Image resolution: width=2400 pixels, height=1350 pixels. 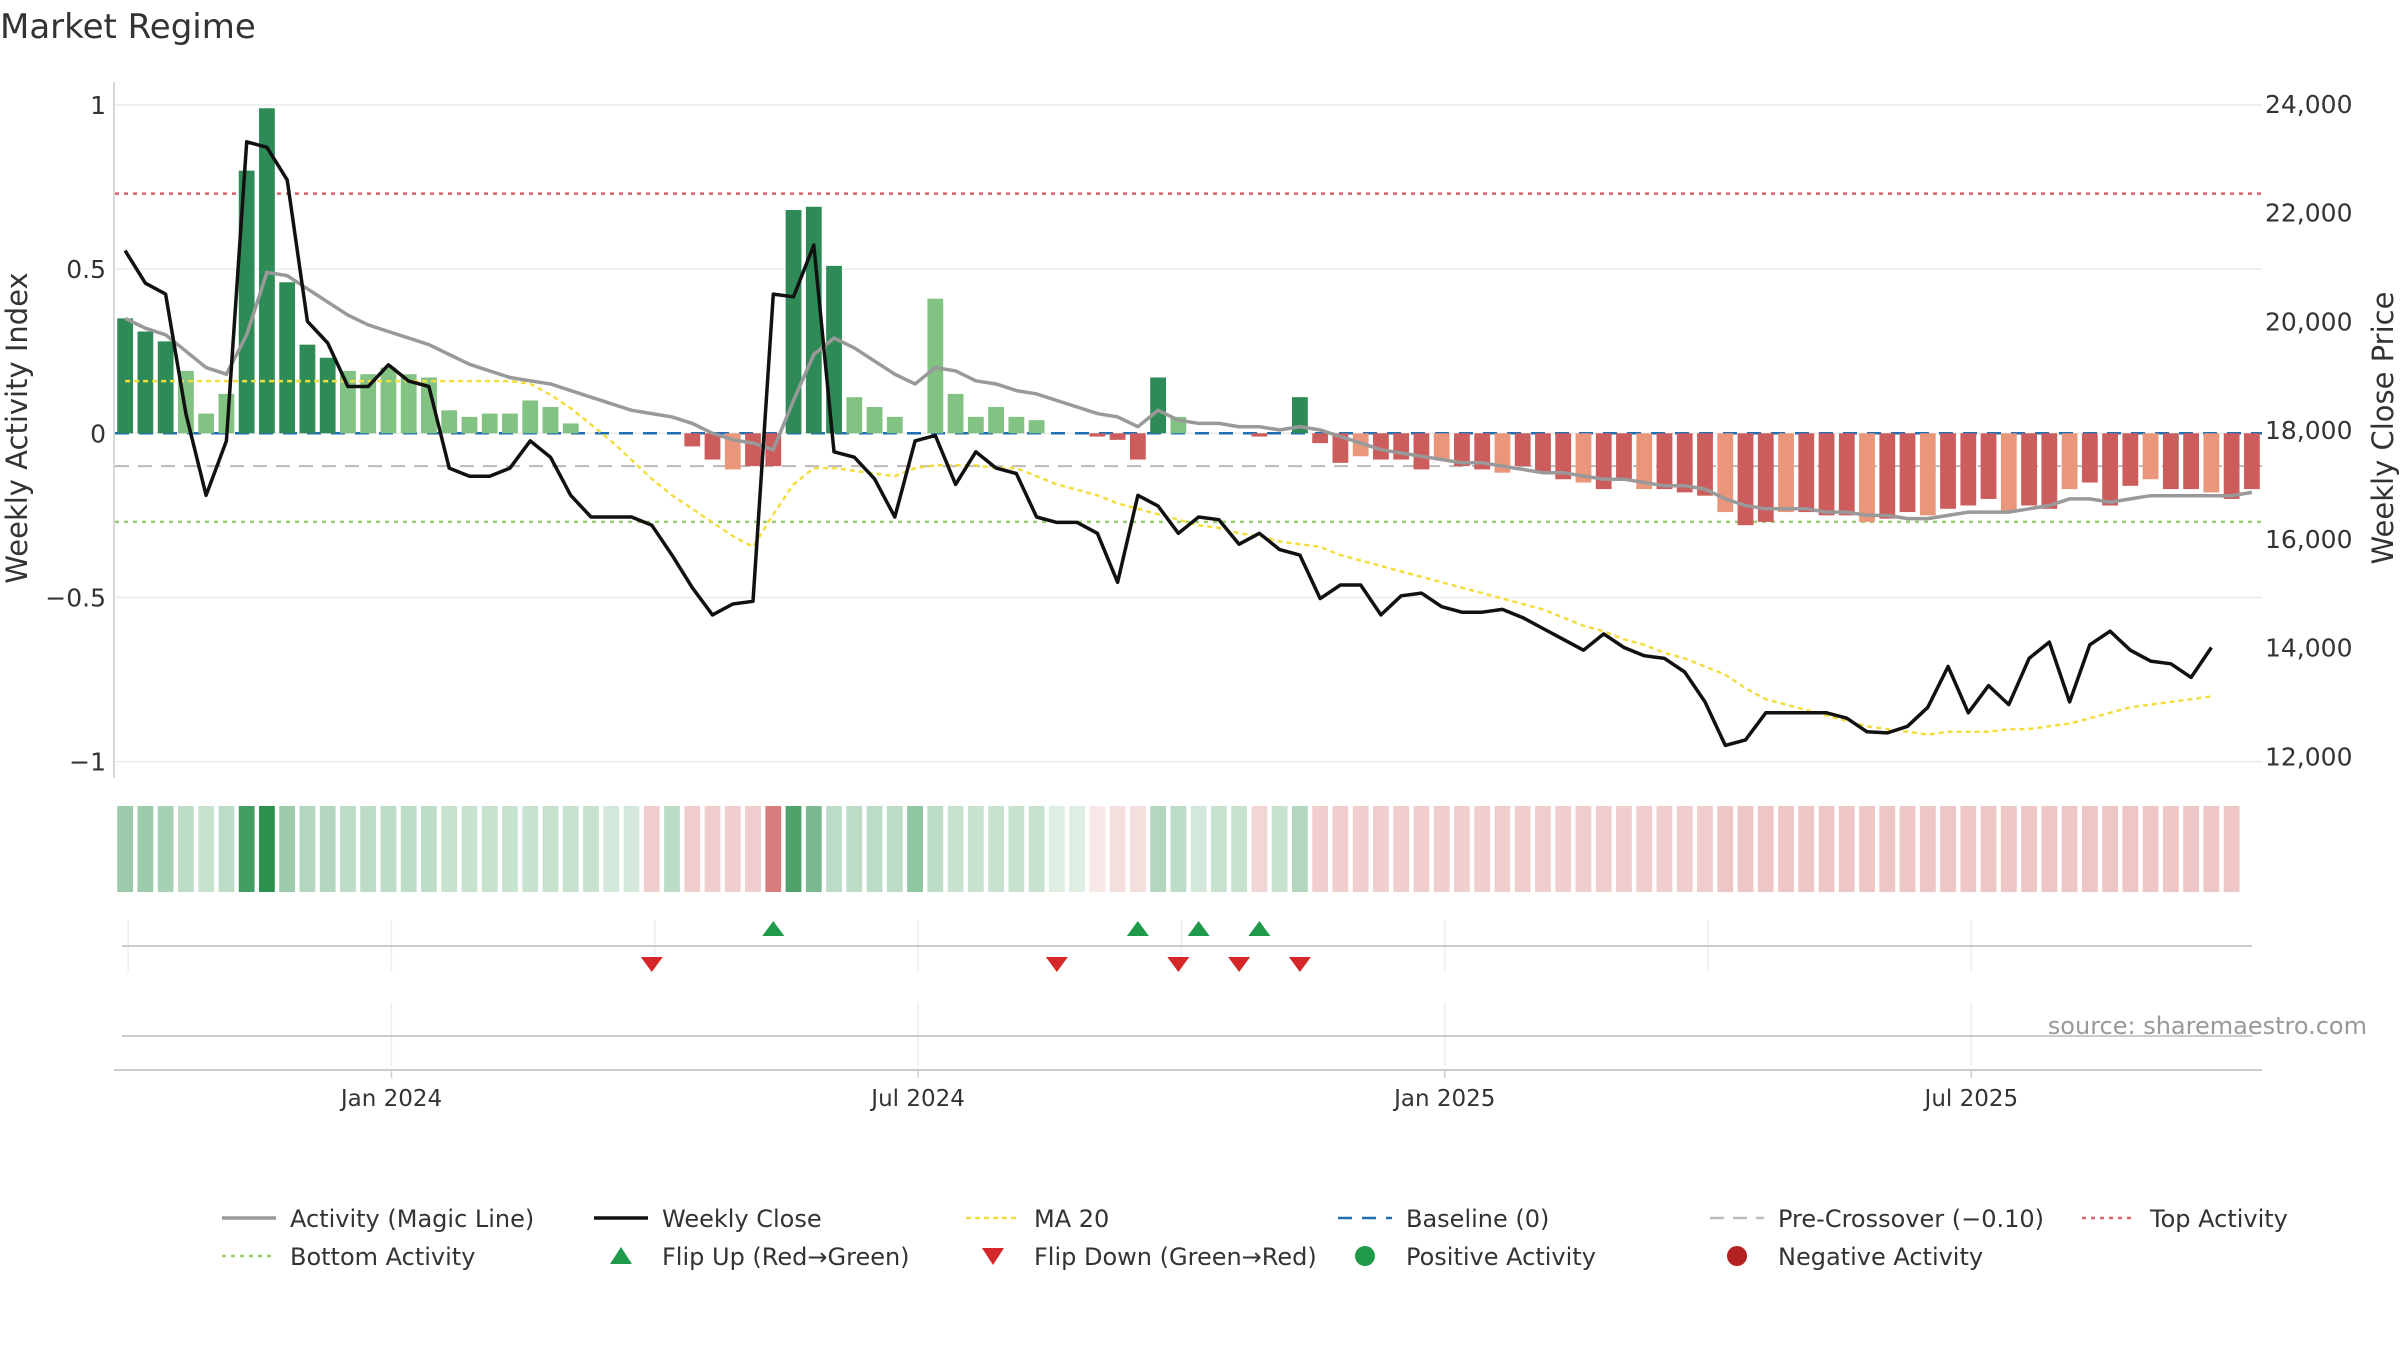 I want to click on y-axis-label-right: Weekly Close Price, so click(x=2383, y=428).